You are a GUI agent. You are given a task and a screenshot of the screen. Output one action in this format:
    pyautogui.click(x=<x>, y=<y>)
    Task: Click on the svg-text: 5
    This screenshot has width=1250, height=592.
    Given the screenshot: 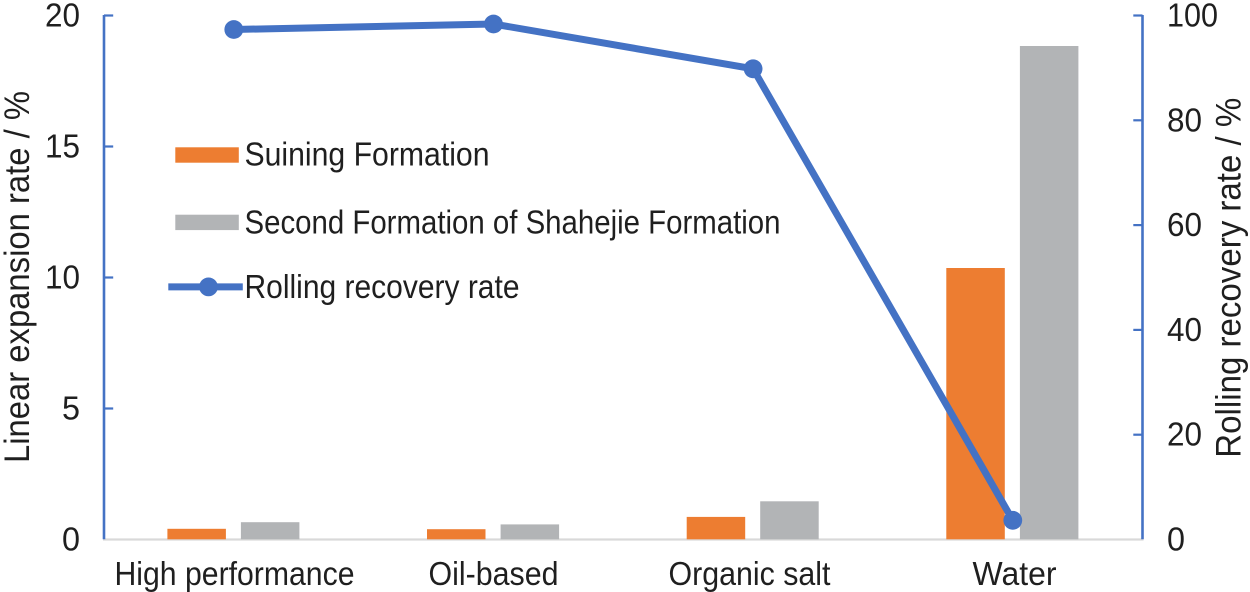 What is the action you would take?
    pyautogui.click(x=71, y=408)
    